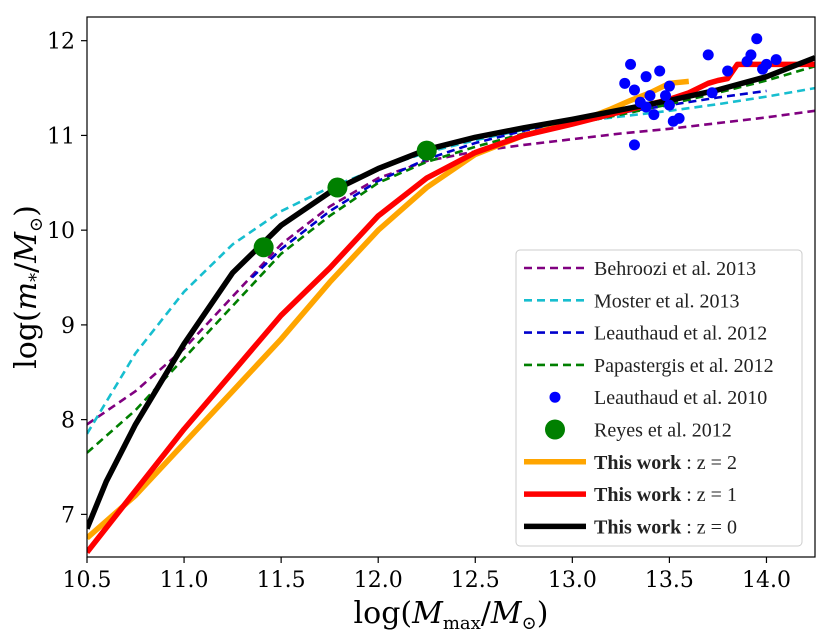 Image resolution: width=831 pixels, height=643 pixels. What do you see at coordinates (68, 515) in the screenshot?
I see `y-tick-label: 7` at bounding box center [68, 515].